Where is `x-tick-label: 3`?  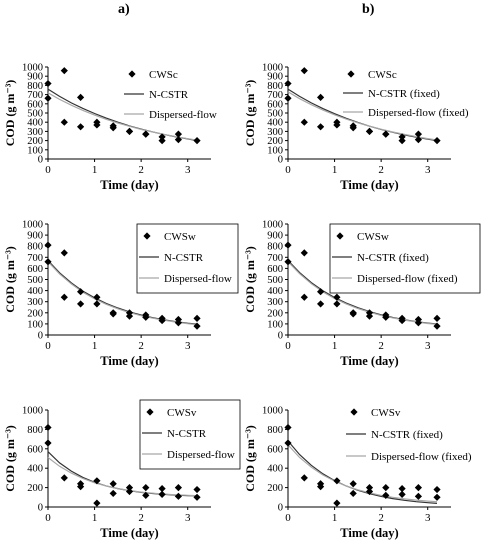 x-tick-label: 3 is located at coordinates (428, 518).